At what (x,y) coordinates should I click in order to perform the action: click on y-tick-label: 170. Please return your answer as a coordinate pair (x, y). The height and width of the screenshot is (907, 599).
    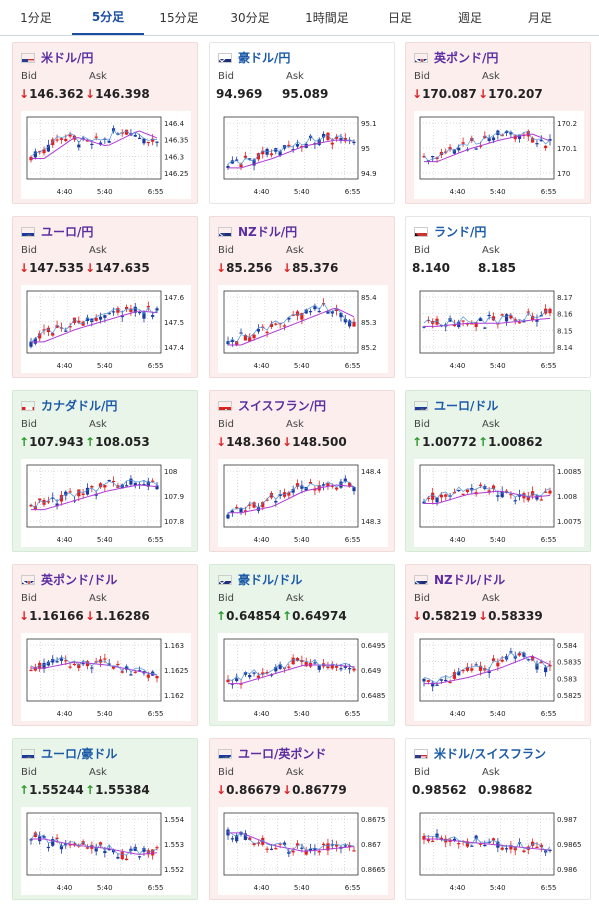
    Looking at the image, I should click on (563, 174).